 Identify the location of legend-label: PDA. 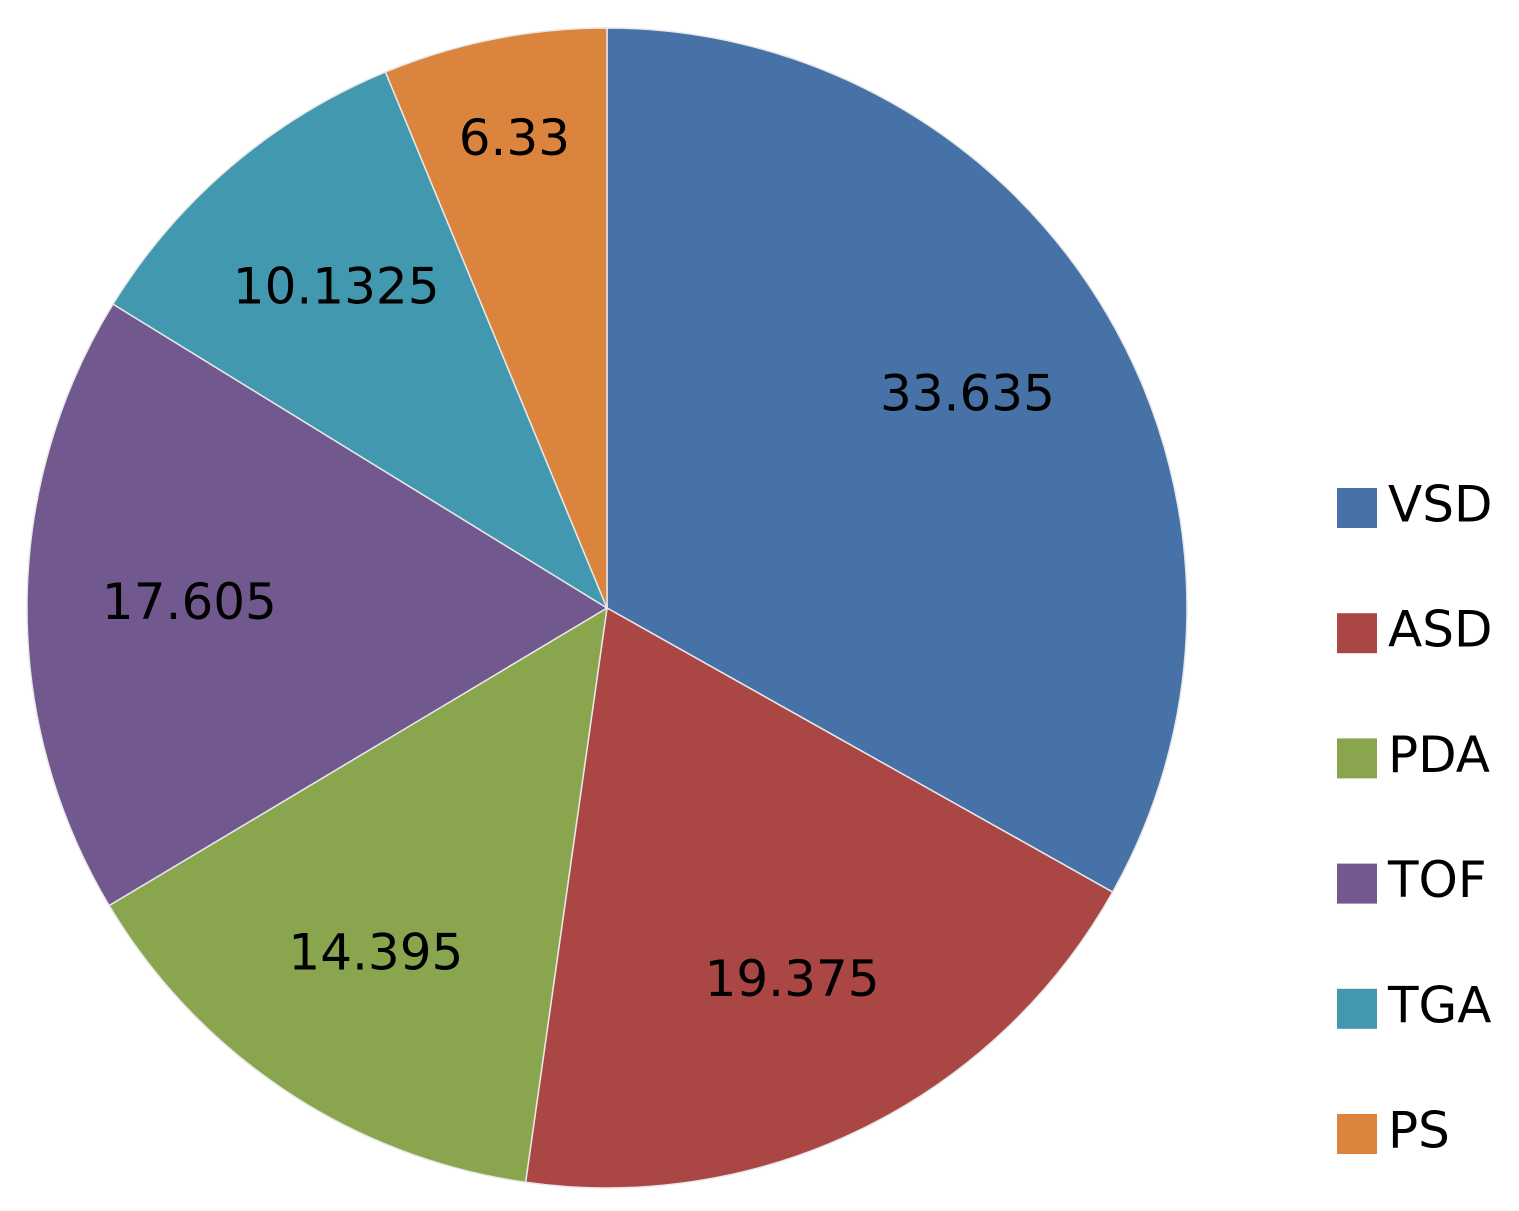
(1439, 755).